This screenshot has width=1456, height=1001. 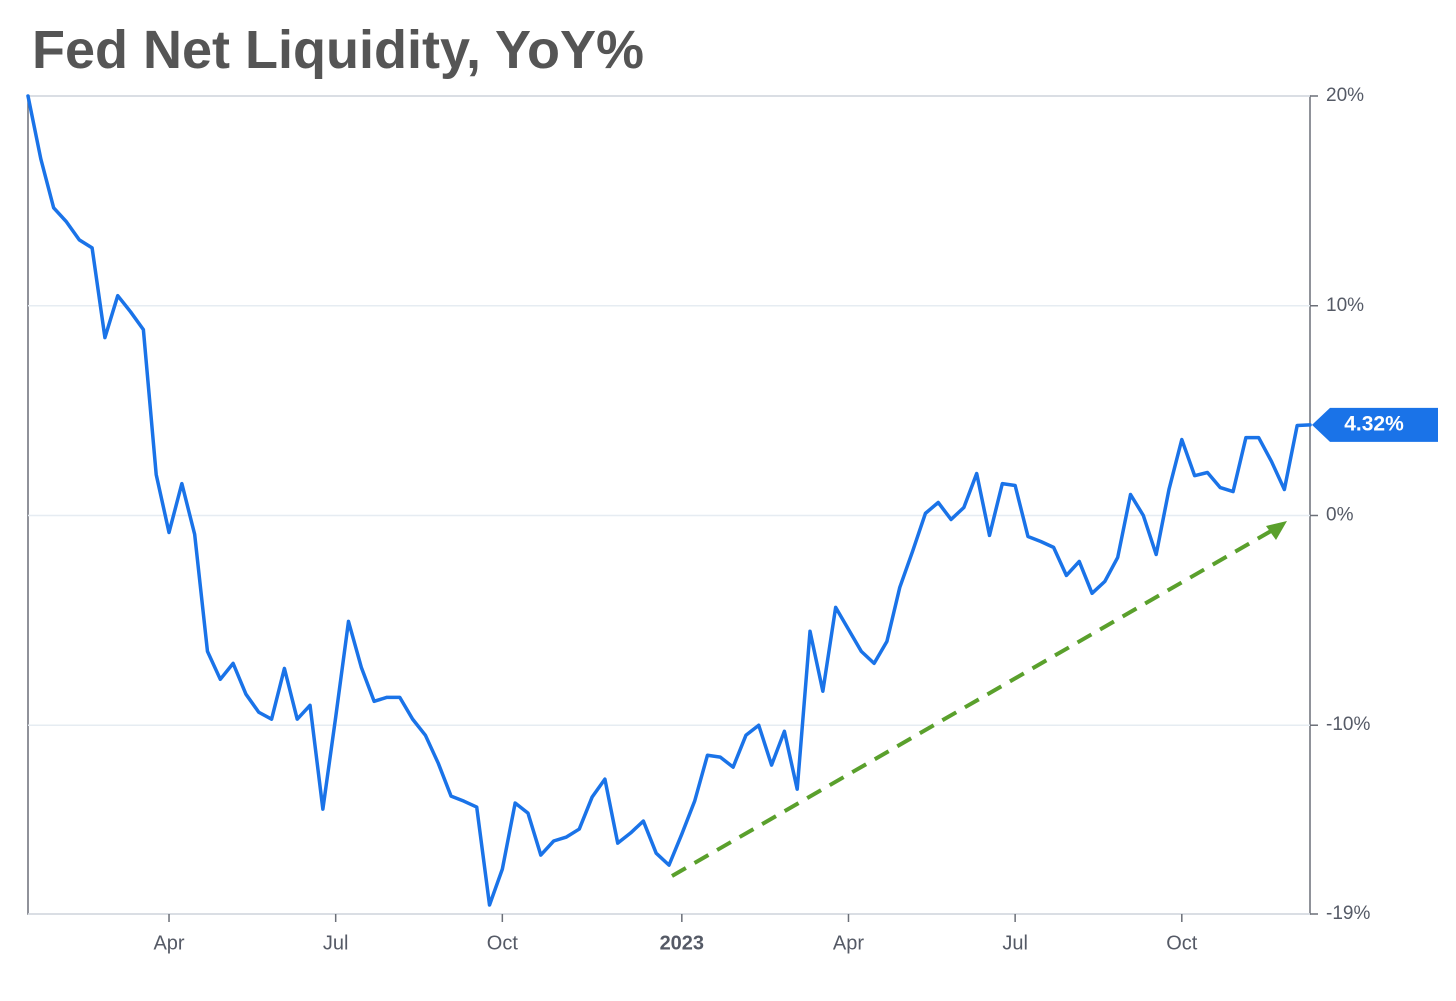 I want to click on trend-arrow, so click(x=975, y=701).